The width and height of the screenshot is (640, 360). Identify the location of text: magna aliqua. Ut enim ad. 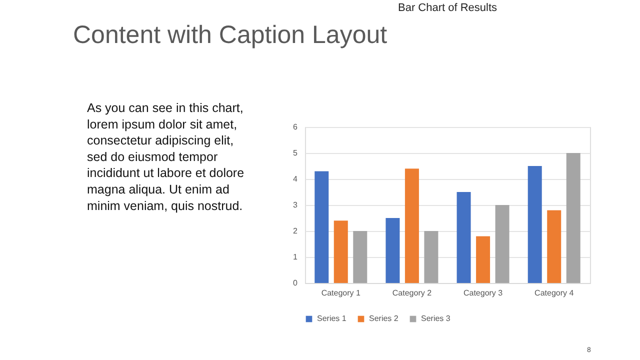
(158, 189).